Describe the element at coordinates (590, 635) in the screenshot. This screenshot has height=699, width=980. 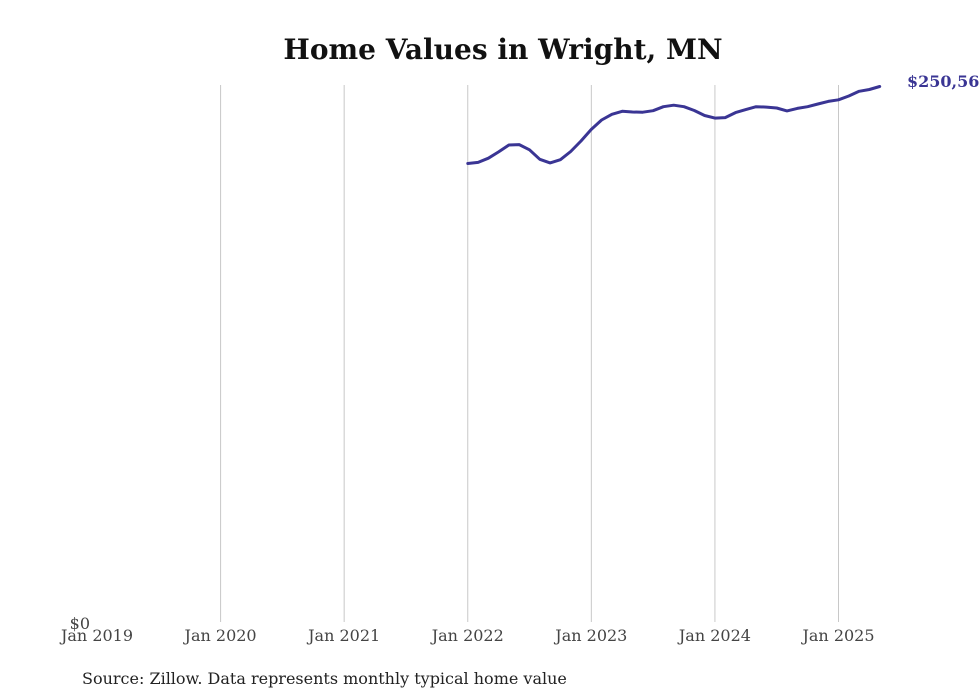
I see `x-tick-label-2023: Jan 2023` at that location.